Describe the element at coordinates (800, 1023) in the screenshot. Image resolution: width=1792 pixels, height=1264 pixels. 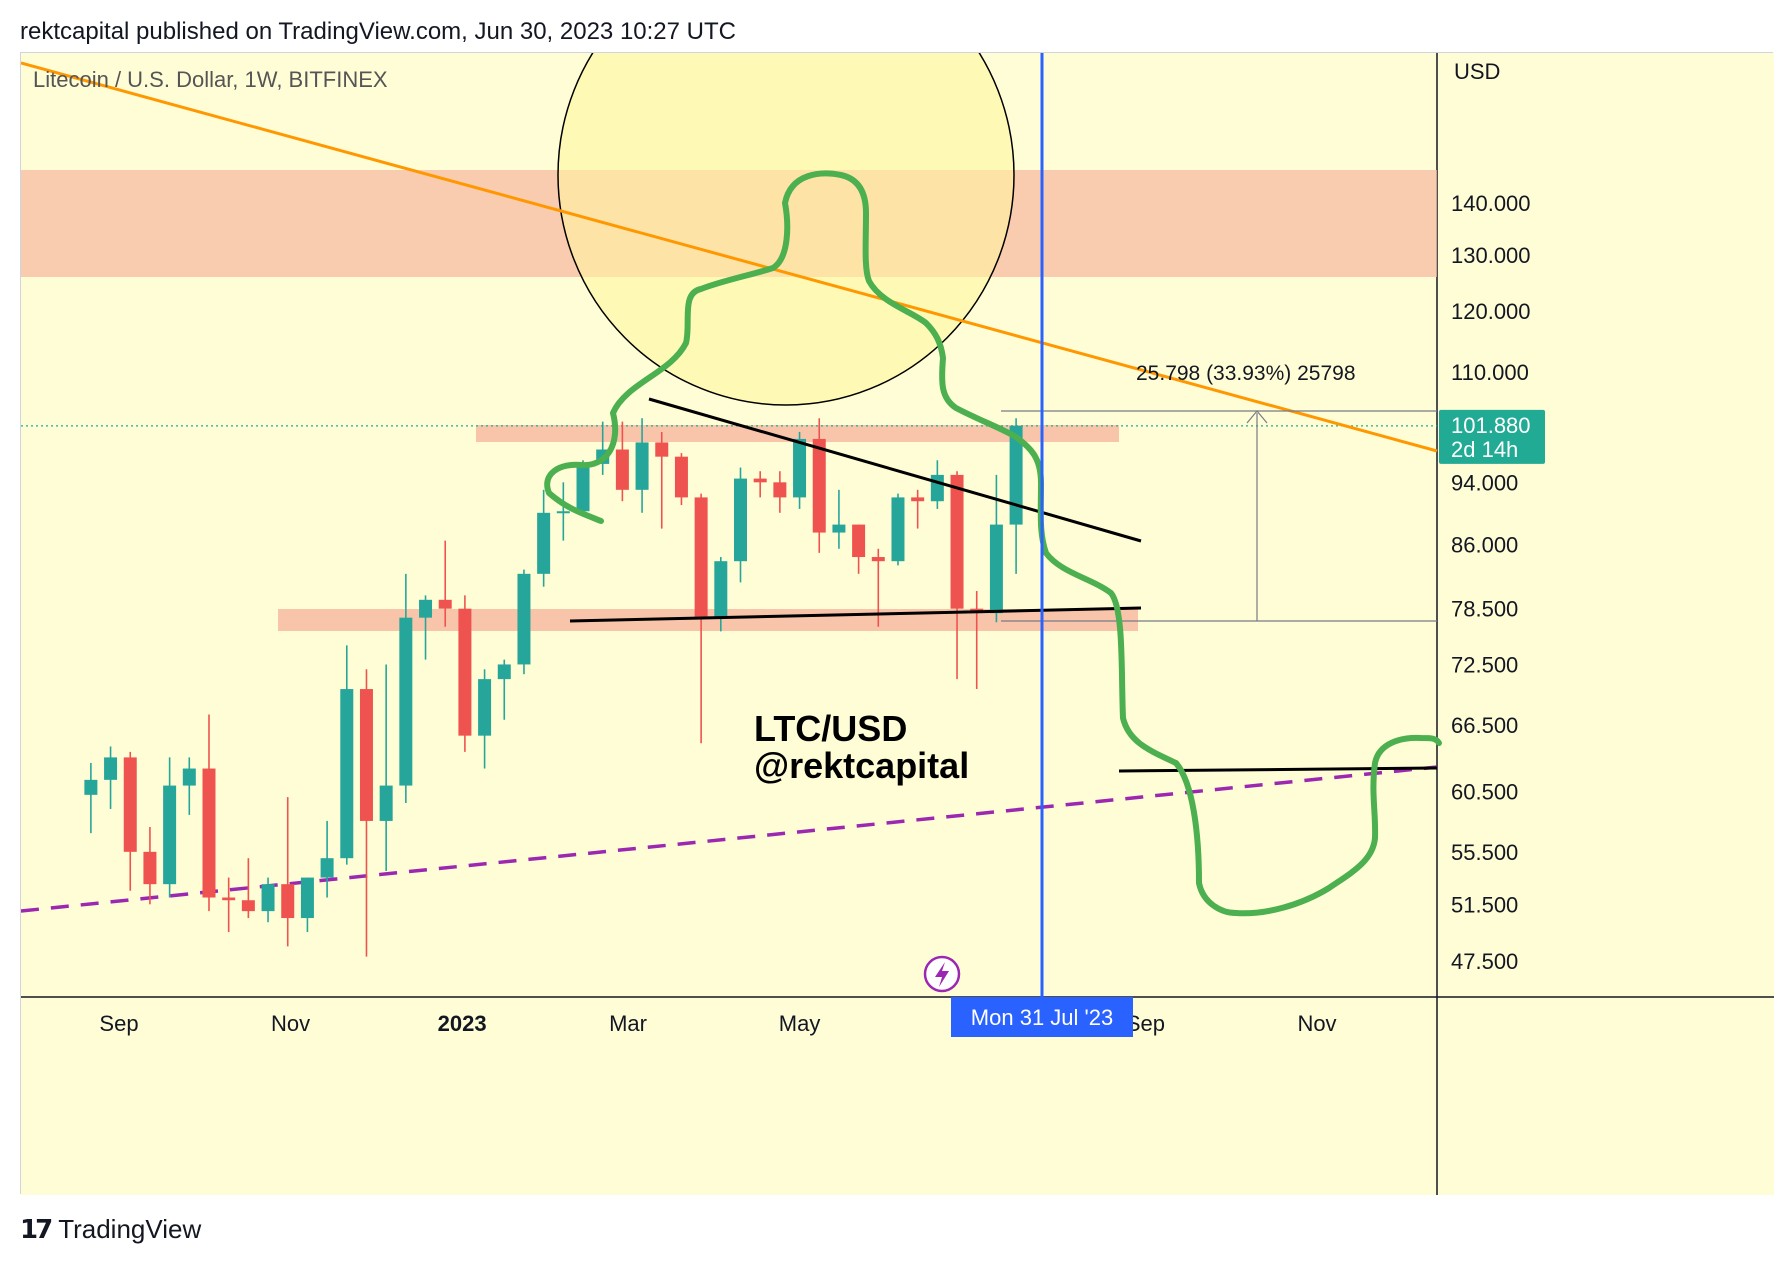
I see `time-tick-label: May` at that location.